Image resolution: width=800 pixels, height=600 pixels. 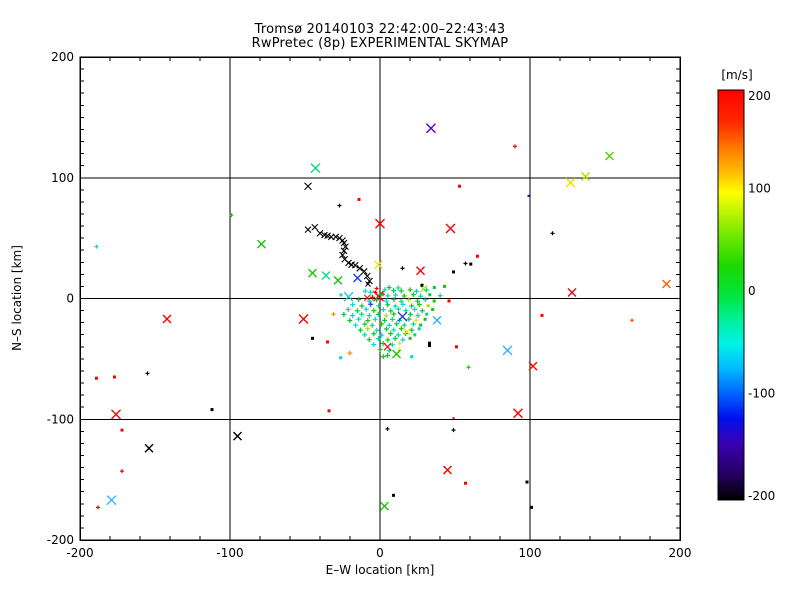 What do you see at coordinates (746, 285) in the screenshot?
I see `colorbar: [m/s] 200 100 0 -100 -200` at bounding box center [746, 285].